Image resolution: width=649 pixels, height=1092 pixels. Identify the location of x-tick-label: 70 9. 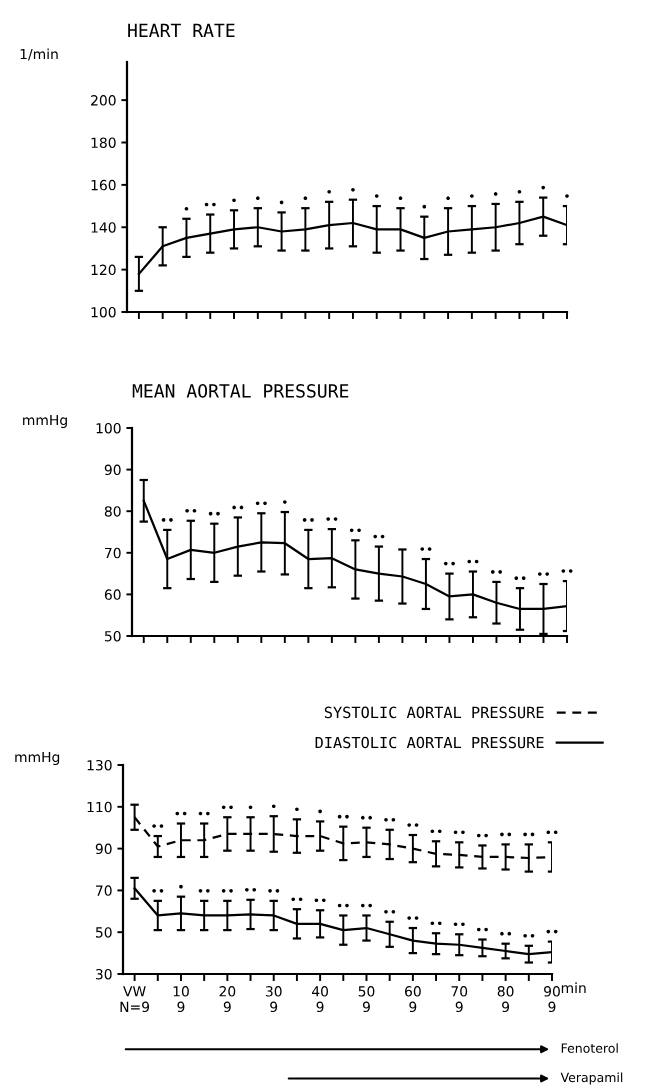
(459, 999).